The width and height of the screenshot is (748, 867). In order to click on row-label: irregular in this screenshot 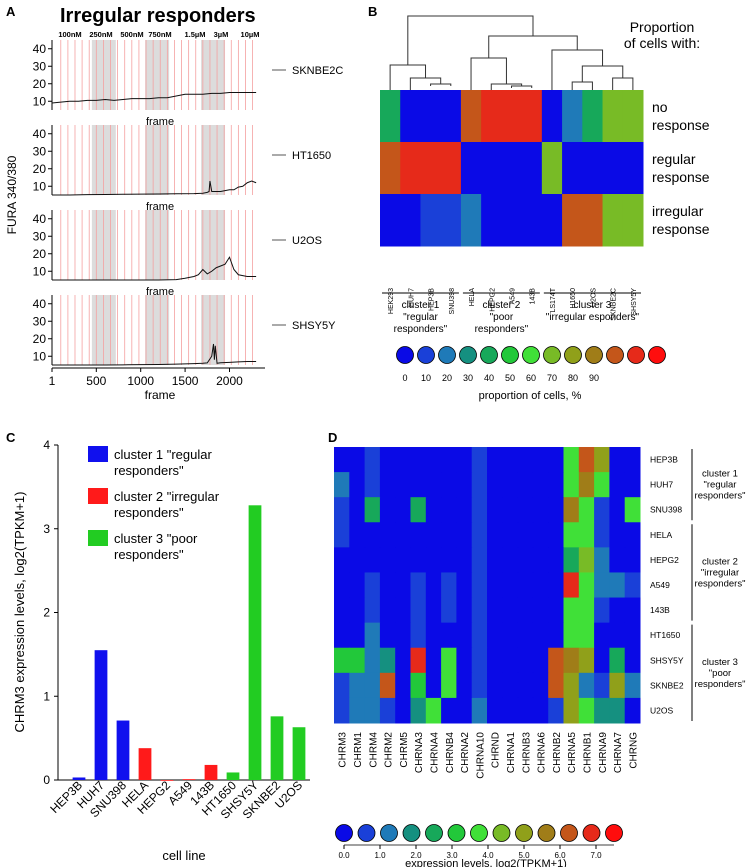, I will do `click(678, 211)`.